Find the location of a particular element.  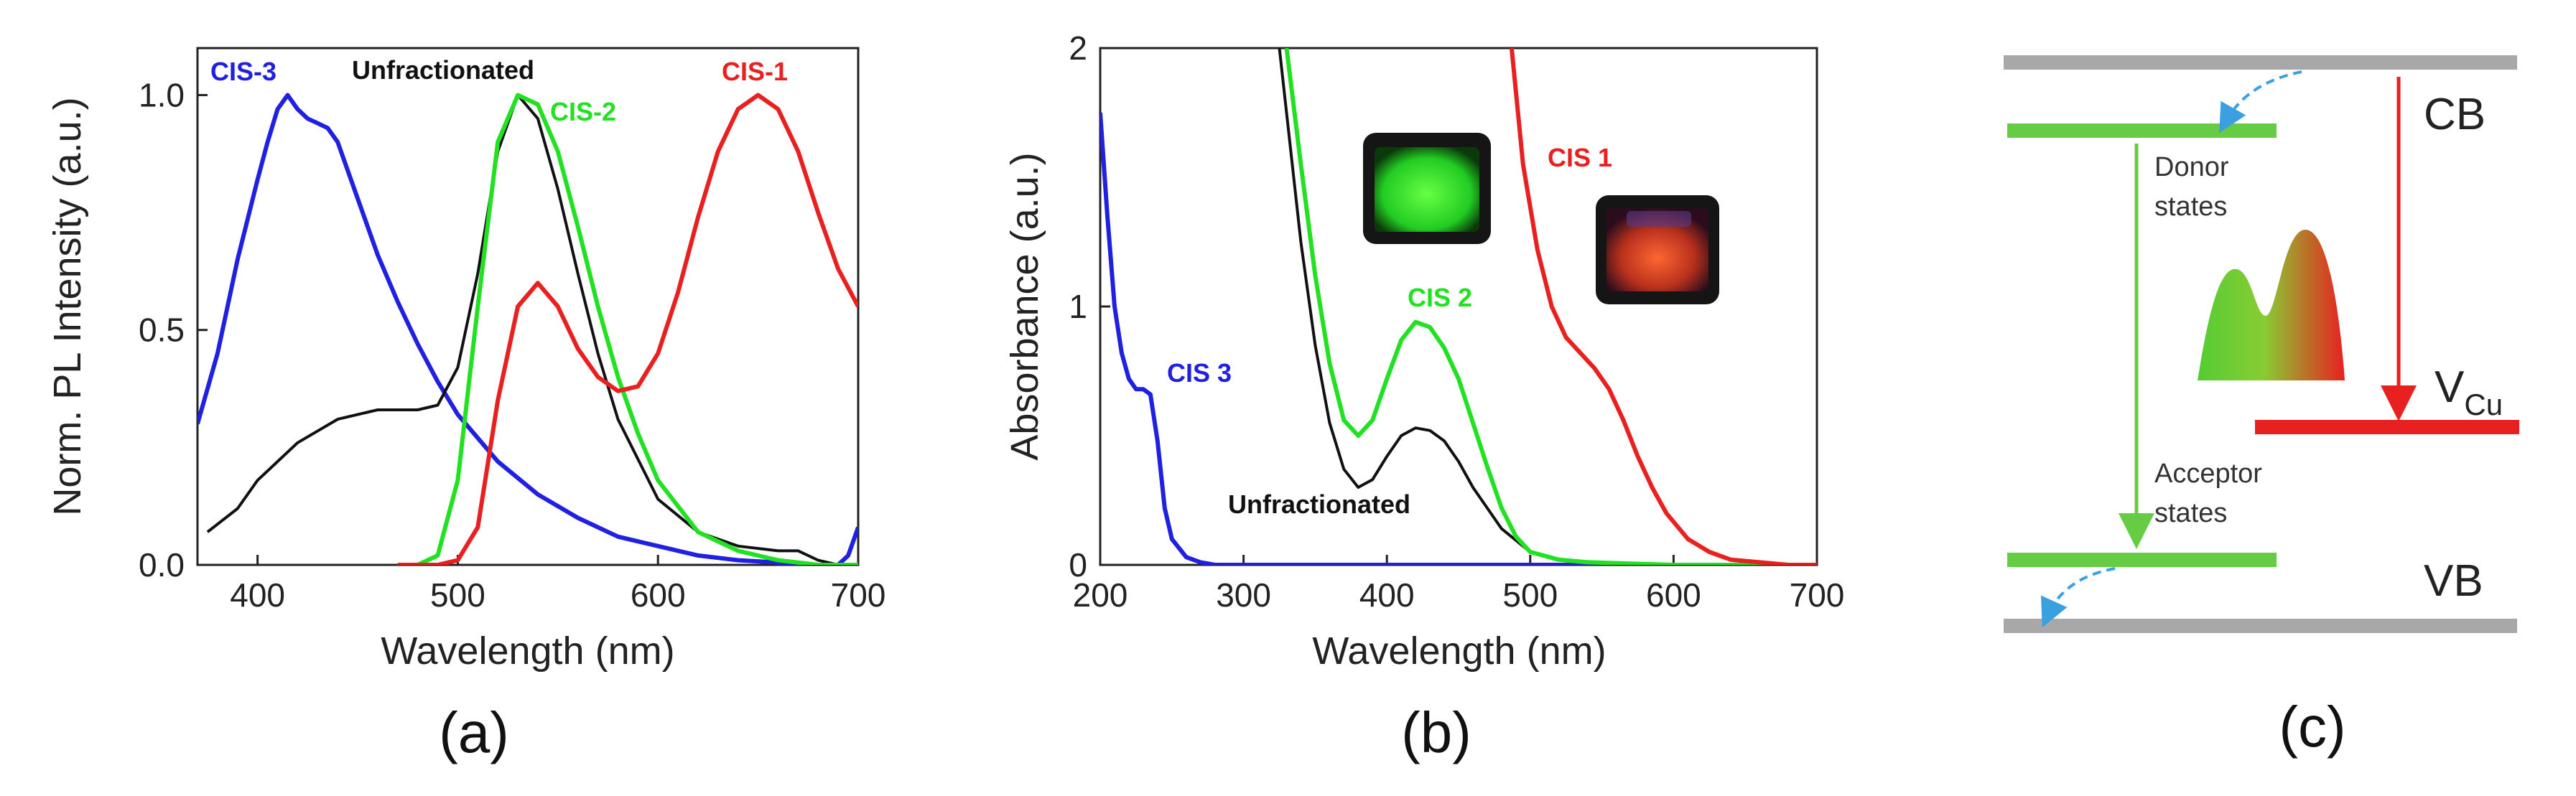

vcu-sub: Cu is located at coordinates (2483, 404).